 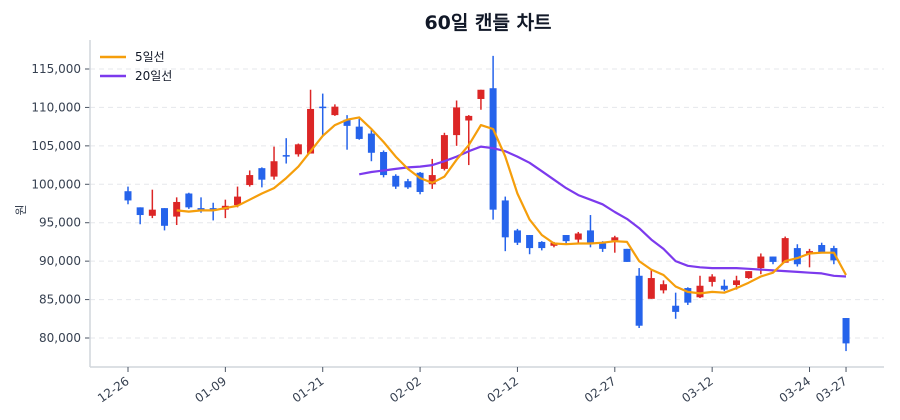 I want to click on legend: 5일선 20일선, so click(x=136, y=66).